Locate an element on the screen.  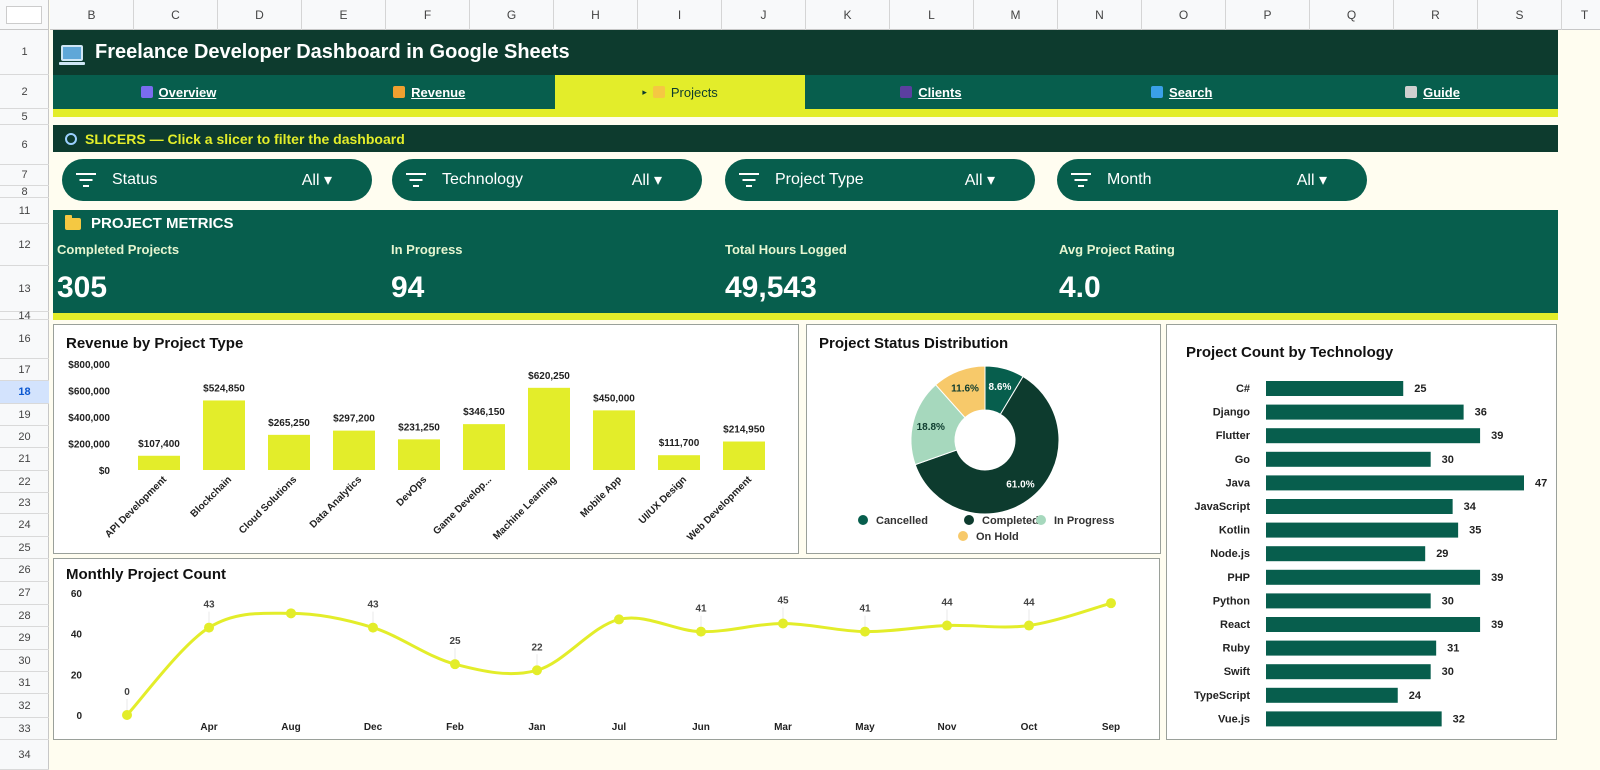
row-header: 8 is located at coordinates (24, 192).